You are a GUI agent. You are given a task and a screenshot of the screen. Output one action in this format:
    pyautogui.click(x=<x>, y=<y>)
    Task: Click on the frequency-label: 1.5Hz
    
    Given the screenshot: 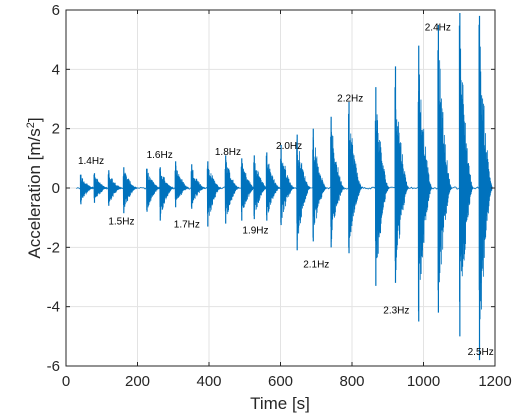 What is the action you would take?
    pyautogui.click(x=121, y=222)
    